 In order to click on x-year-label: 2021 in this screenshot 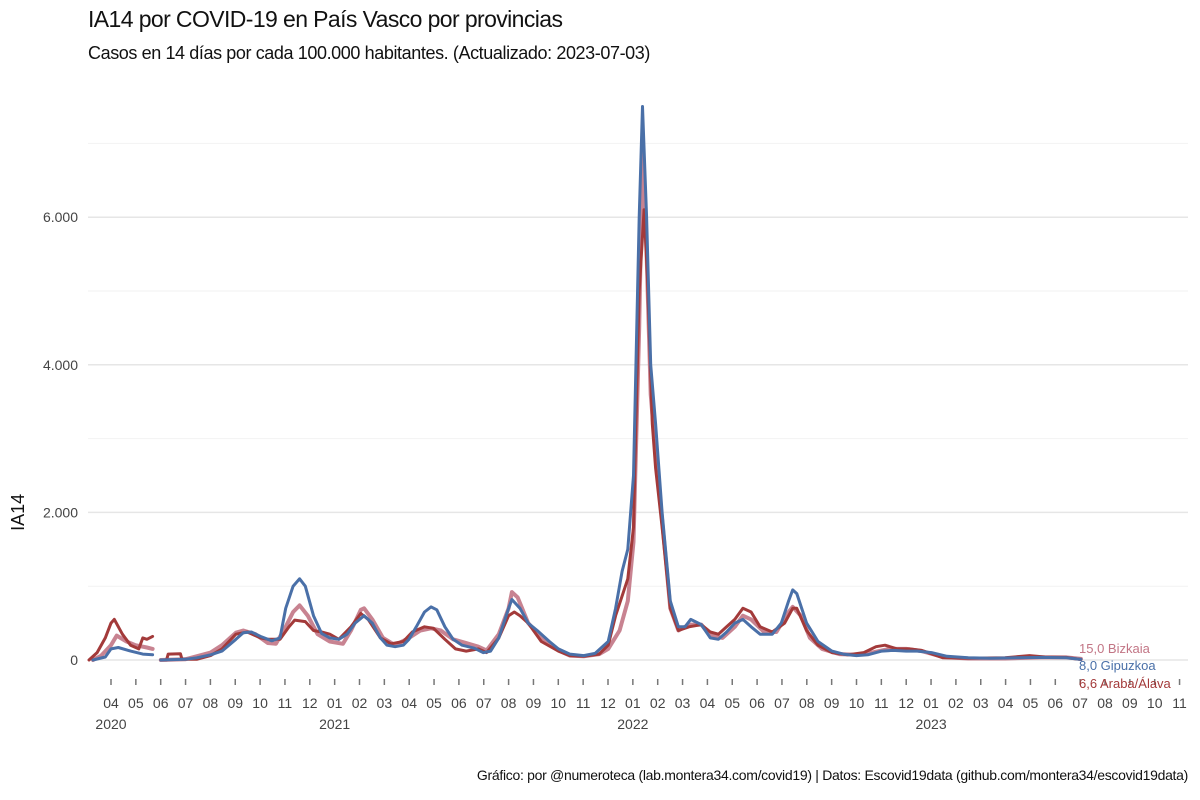, I will do `click(334, 724)`.